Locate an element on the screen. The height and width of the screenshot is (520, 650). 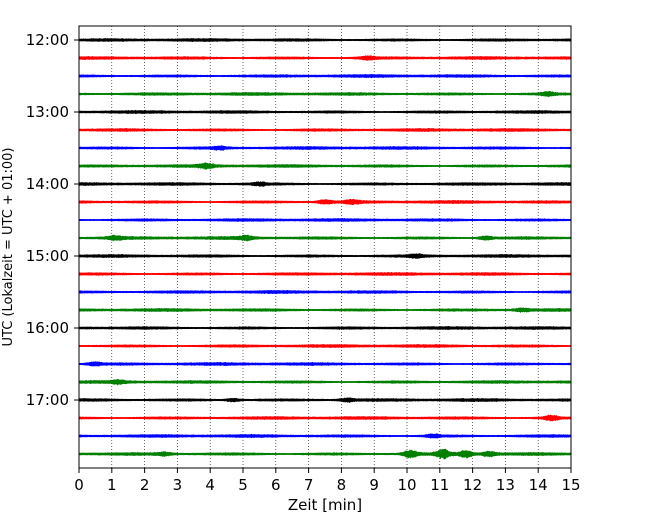
x-tick-label: 13 is located at coordinates (505, 485).